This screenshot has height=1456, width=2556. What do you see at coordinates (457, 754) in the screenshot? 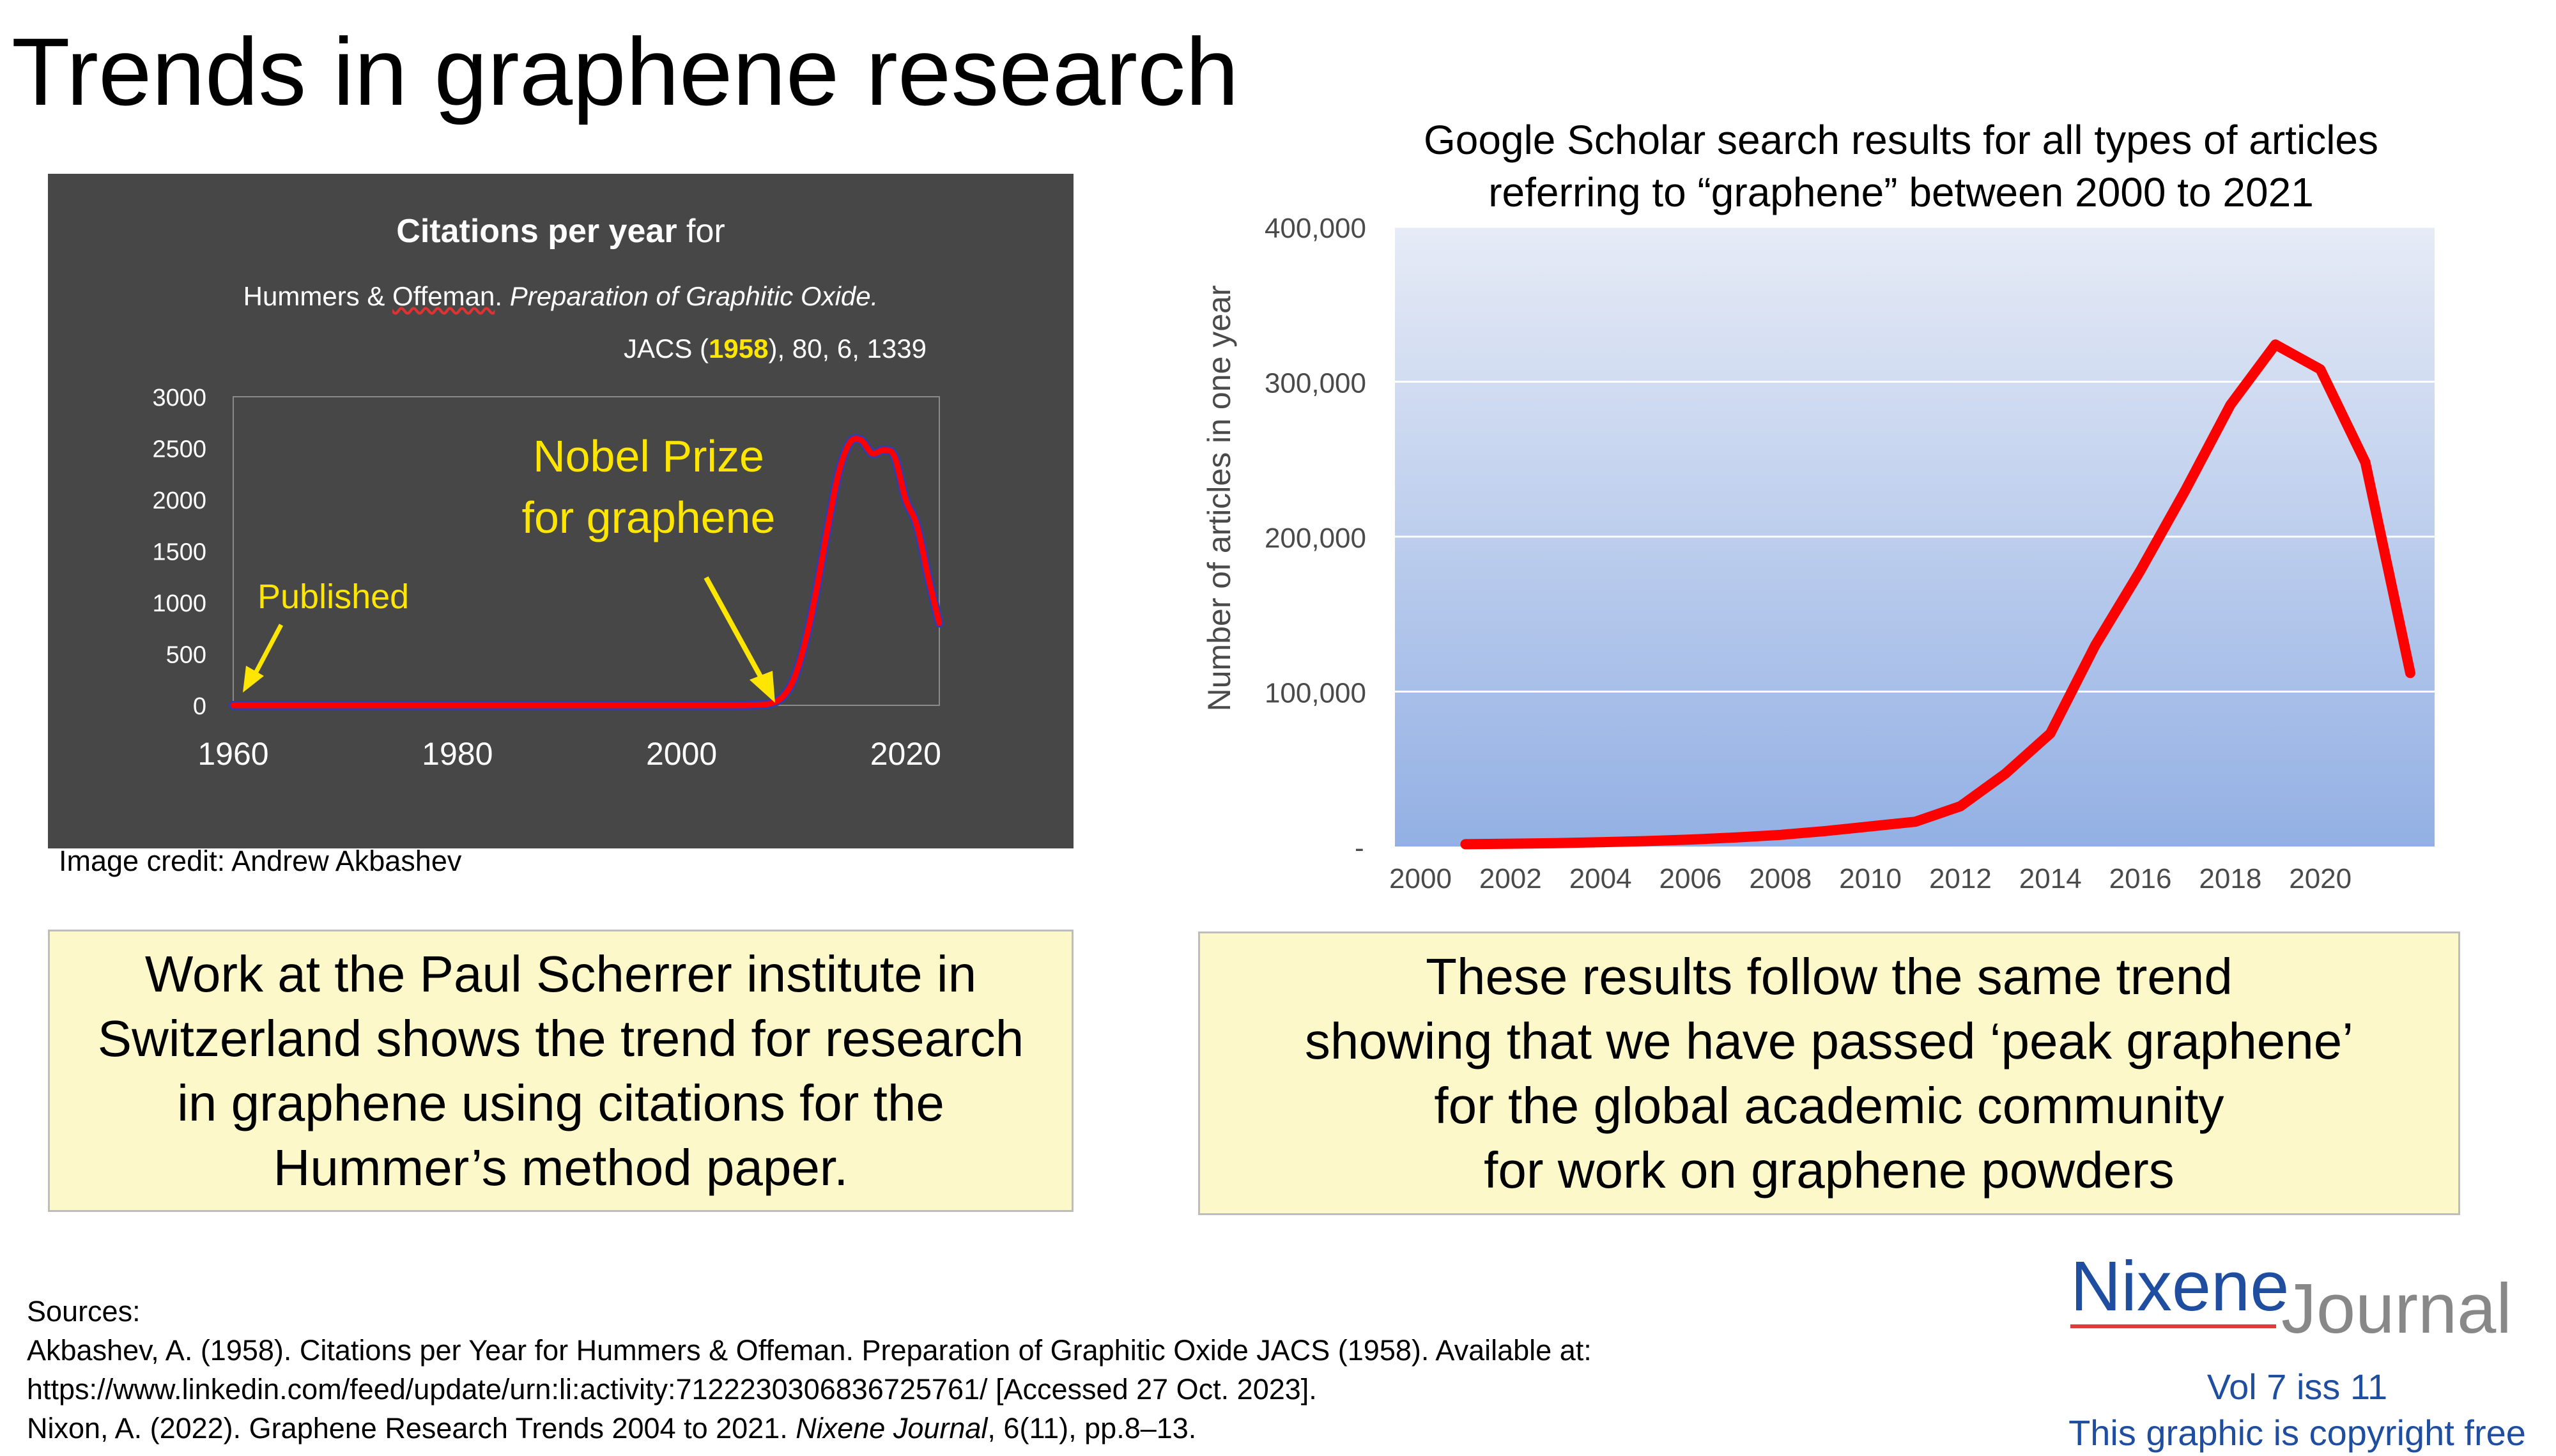
I see `x-tick-label: 1980` at bounding box center [457, 754].